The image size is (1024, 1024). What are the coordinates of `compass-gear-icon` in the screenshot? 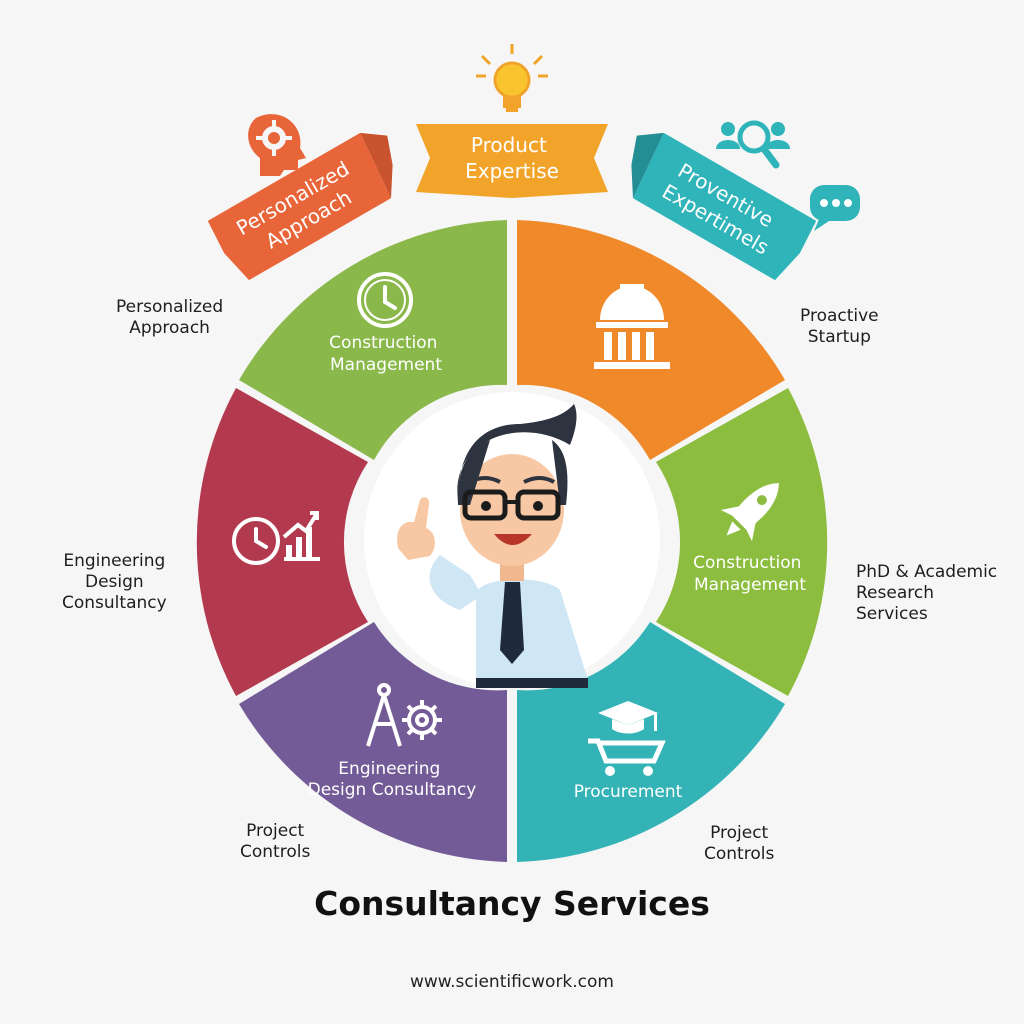 It's located at (404, 715).